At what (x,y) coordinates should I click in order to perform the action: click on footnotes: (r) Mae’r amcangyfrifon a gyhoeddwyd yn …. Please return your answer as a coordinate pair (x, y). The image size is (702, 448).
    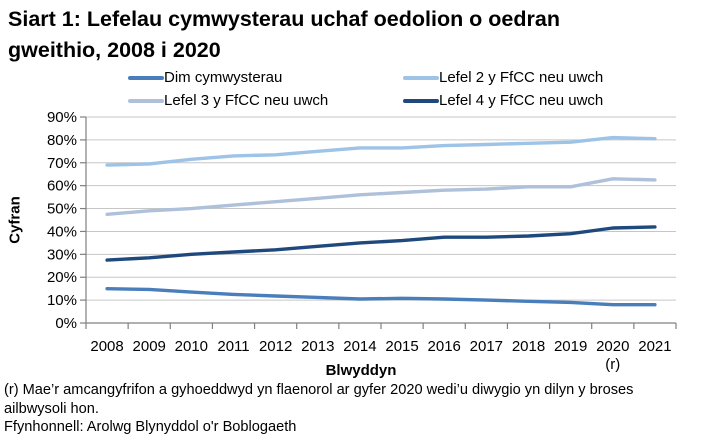
    Looking at the image, I should click on (351, 409).